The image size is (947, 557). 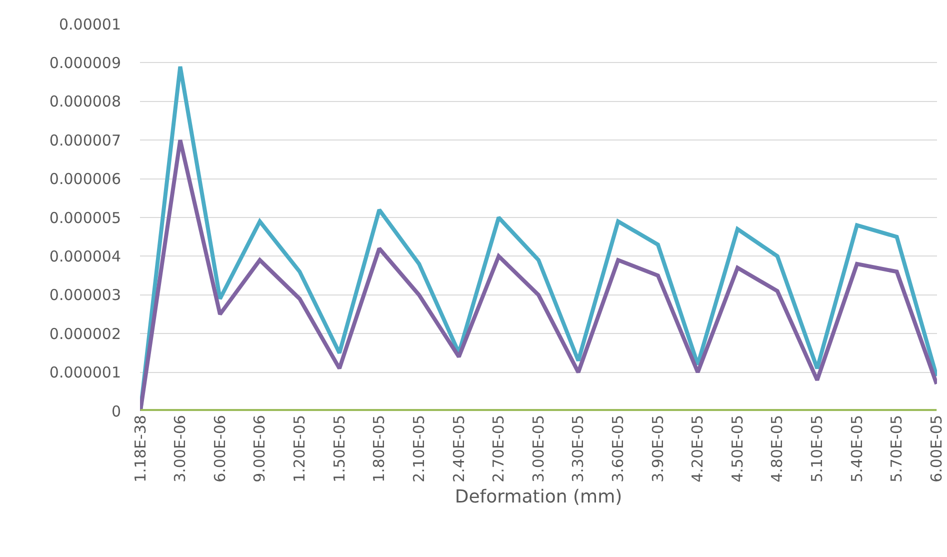 I want to click on x-tick-label: 1.20E-05, so click(x=299, y=448).